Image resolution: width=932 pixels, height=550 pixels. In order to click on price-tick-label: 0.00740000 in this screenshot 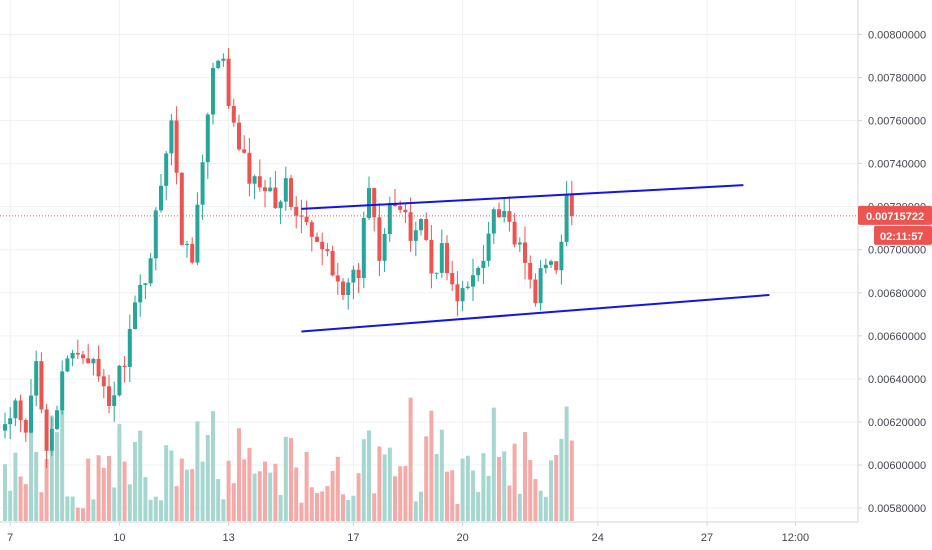, I will do `click(897, 165)`.